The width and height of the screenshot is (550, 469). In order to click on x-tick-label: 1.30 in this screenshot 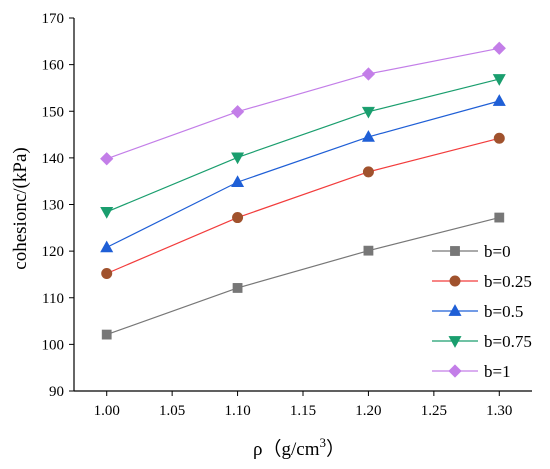, I will do `click(499, 411)`.